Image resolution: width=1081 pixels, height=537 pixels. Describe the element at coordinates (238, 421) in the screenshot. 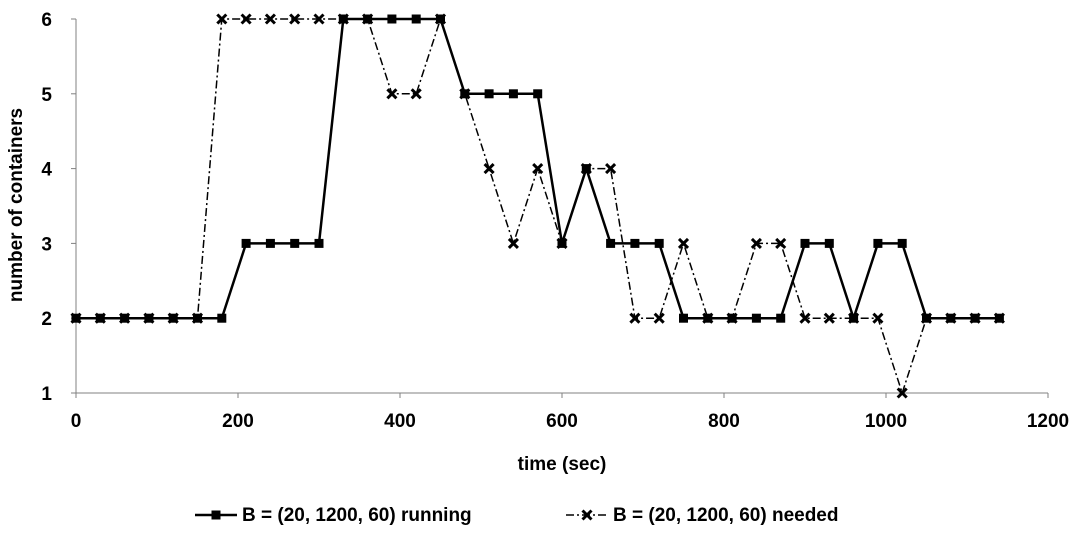

I see `x-tick-label: 200` at that location.